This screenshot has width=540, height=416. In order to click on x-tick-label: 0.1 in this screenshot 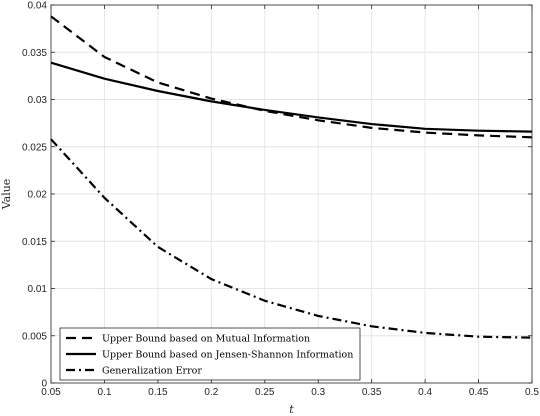, I will do `click(104, 392)`.